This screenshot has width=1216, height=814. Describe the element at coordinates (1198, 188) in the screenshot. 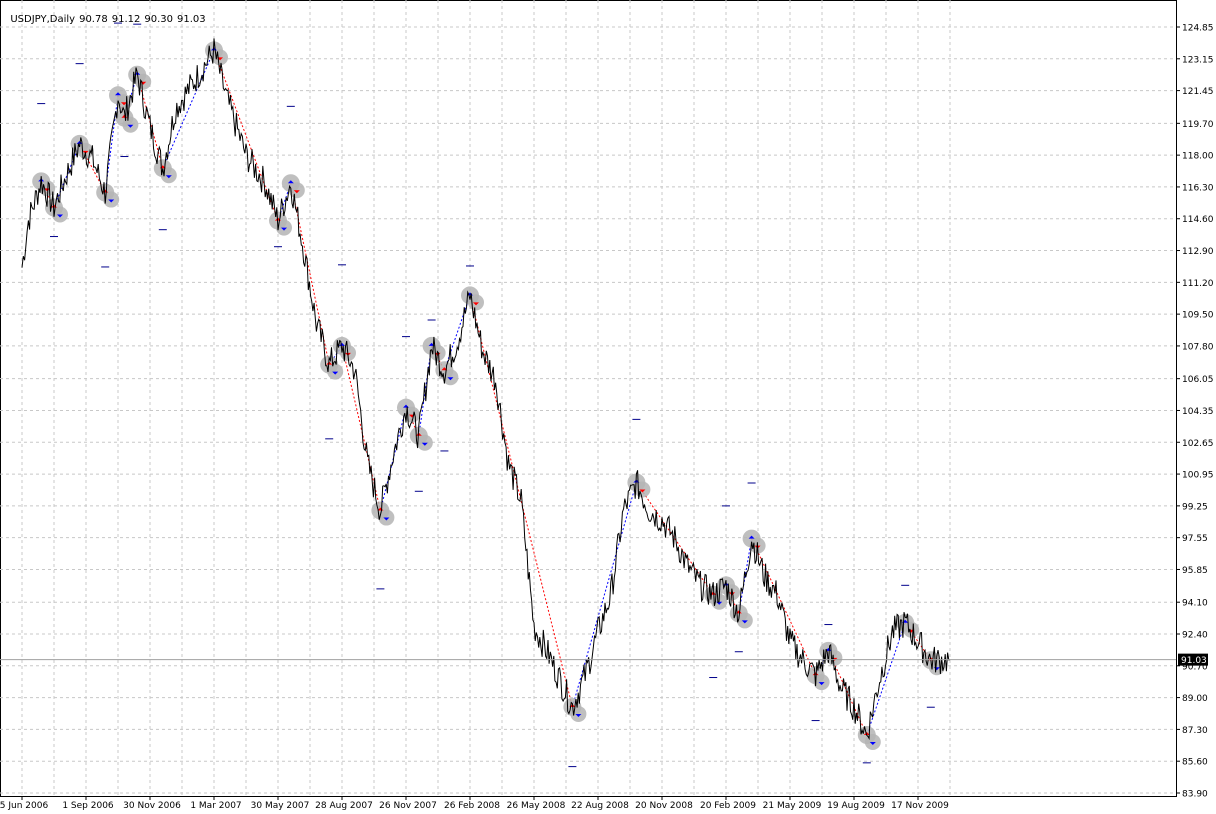

I see `y-tick-label: 116.30` at that location.